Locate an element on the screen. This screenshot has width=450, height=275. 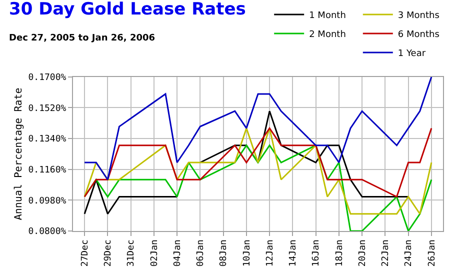
x-tick-label: 20Jan is located at coordinates (363, 253).